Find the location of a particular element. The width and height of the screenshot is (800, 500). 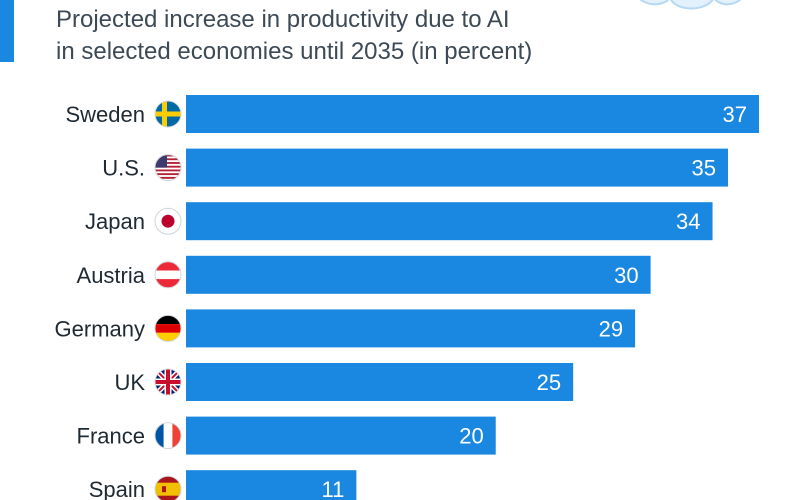

japan-flag-icon is located at coordinates (168, 221).